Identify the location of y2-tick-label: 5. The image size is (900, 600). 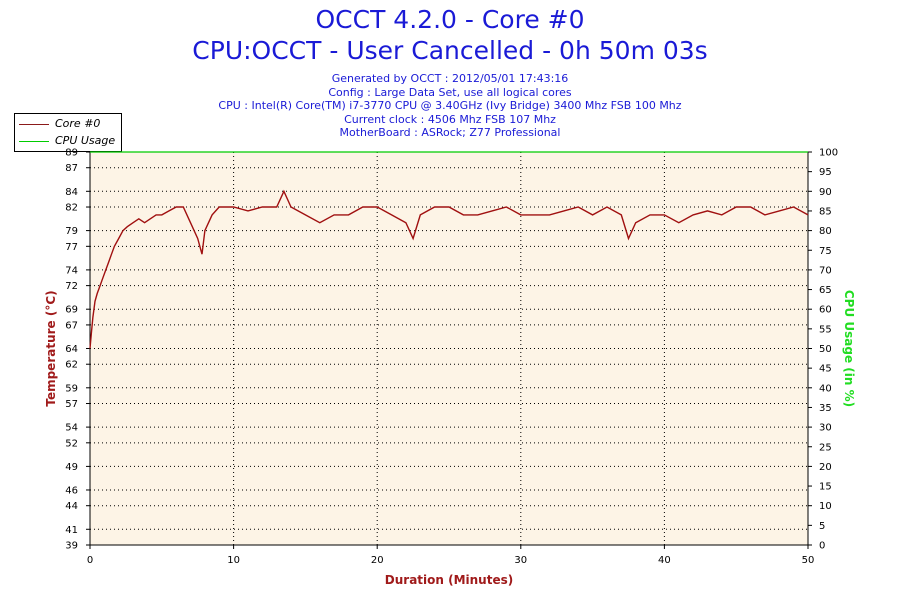
(822, 526).